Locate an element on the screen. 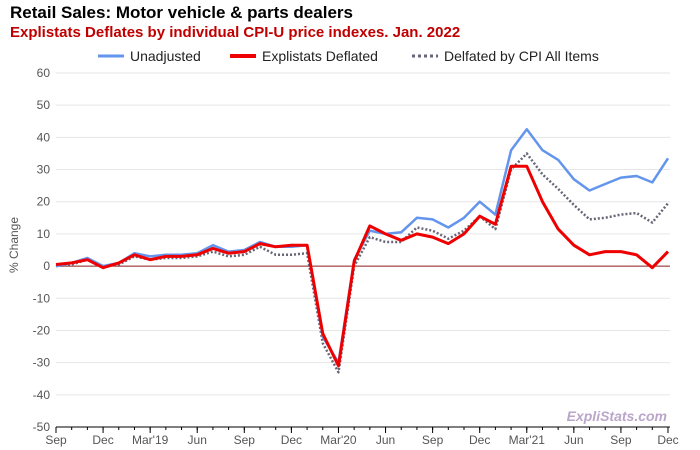 The height and width of the screenshot is (450, 700). y-tick-label: -40 is located at coordinates (42, 395).